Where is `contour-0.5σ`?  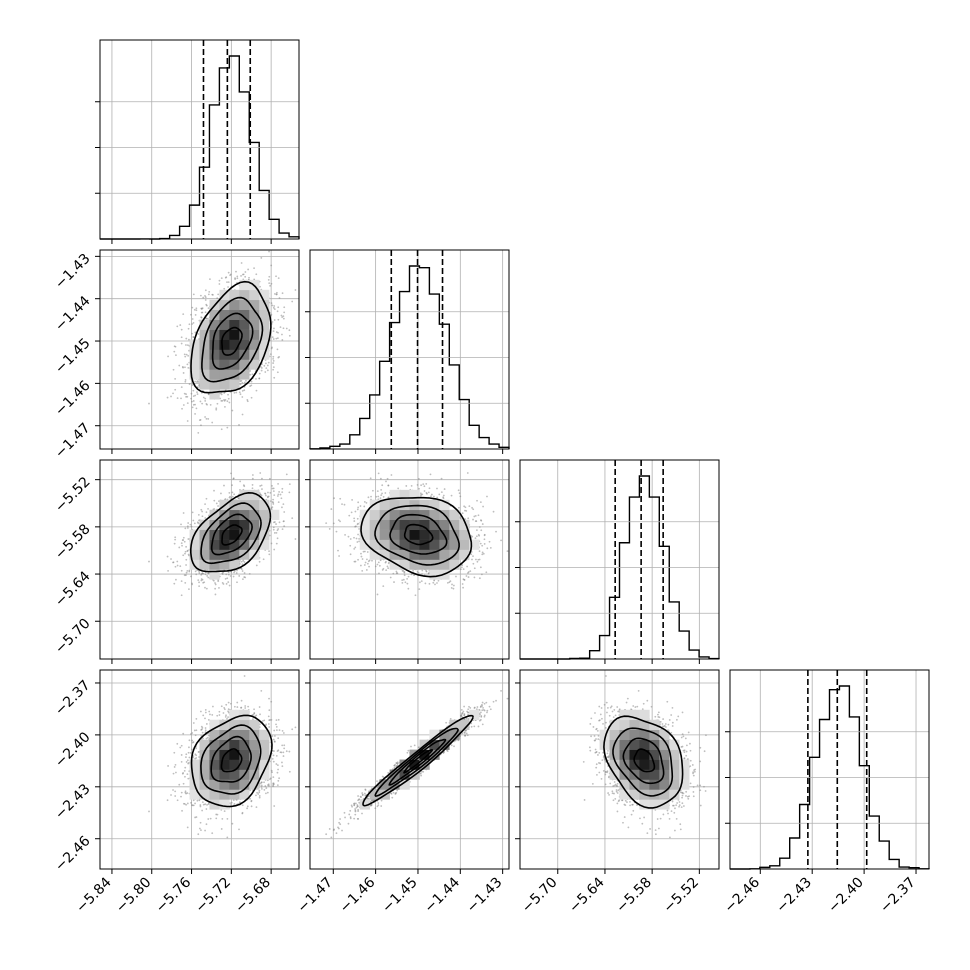 contour-0.5σ is located at coordinates (232, 341).